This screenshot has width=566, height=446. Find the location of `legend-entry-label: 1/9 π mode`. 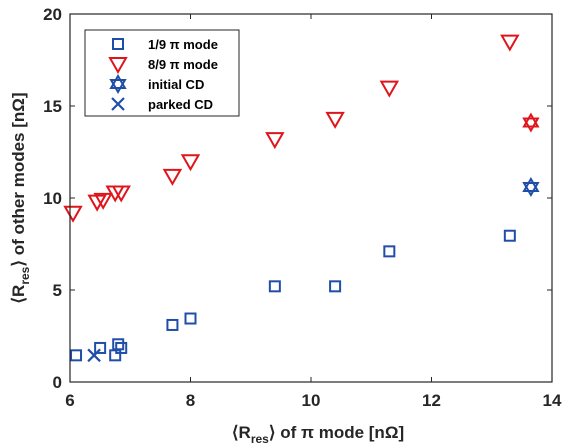

legend-entry-label: 1/9 π mode is located at coordinates (183, 44).